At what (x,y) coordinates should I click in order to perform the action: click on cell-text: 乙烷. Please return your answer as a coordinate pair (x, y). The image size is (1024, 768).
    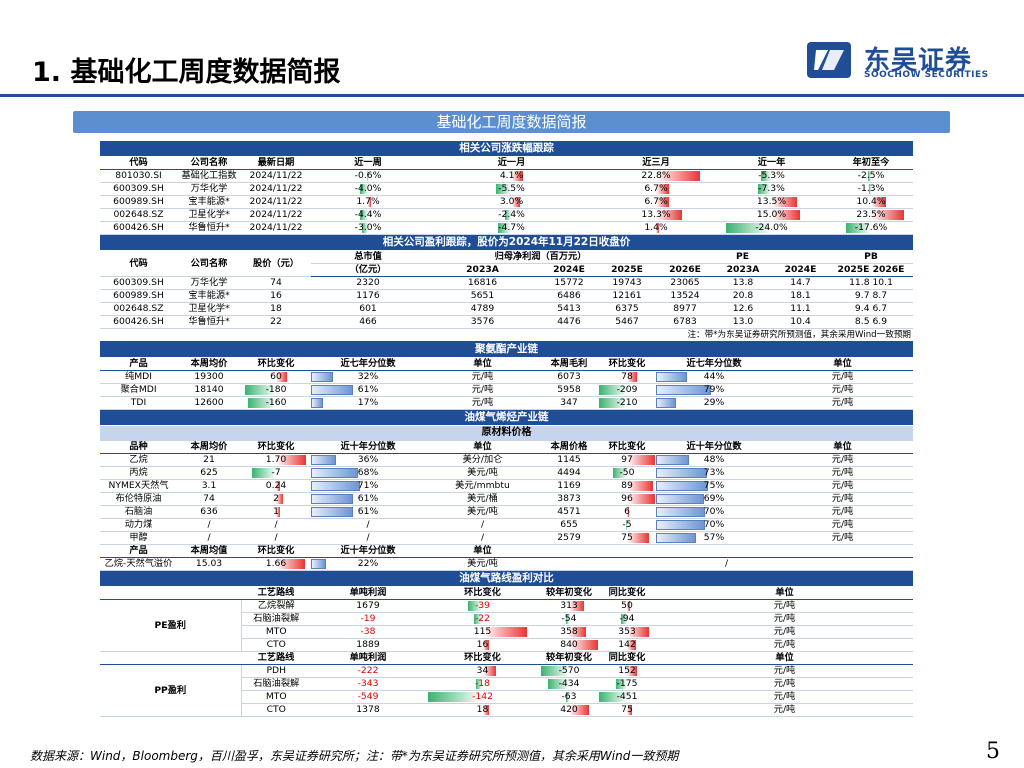
    Looking at the image, I should click on (138, 459).